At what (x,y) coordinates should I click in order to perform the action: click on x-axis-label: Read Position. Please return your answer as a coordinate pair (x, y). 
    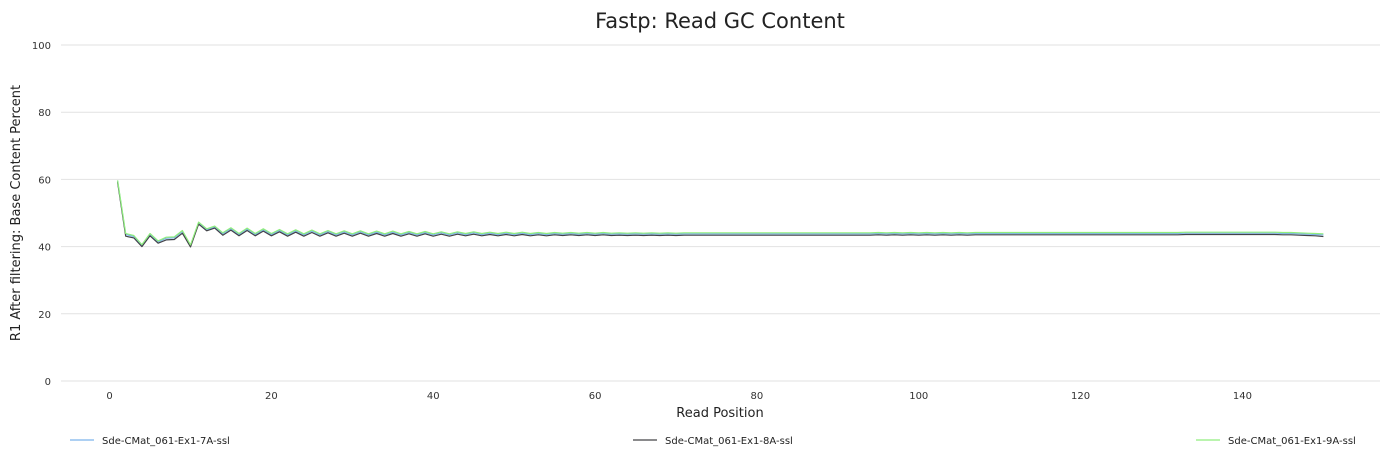
    Looking at the image, I should click on (719, 413).